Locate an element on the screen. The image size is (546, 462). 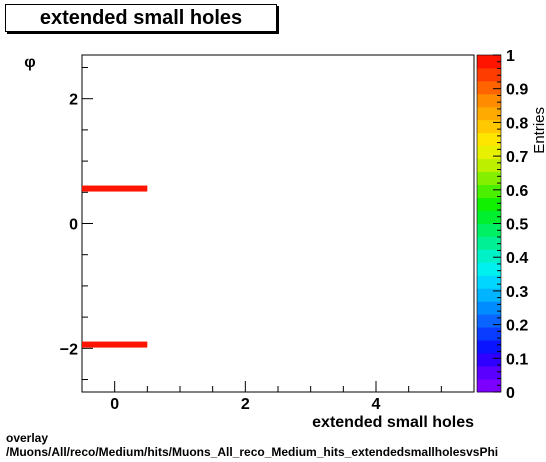
palette-title: Entries is located at coordinates (538, 130).